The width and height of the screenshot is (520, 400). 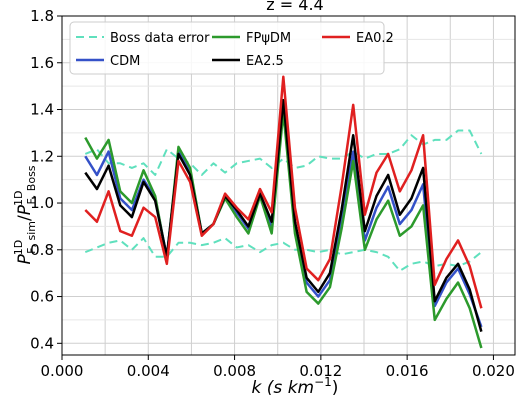 What do you see at coordinates (125, 61) in the screenshot?
I see `legend-label: CDM` at bounding box center [125, 61].